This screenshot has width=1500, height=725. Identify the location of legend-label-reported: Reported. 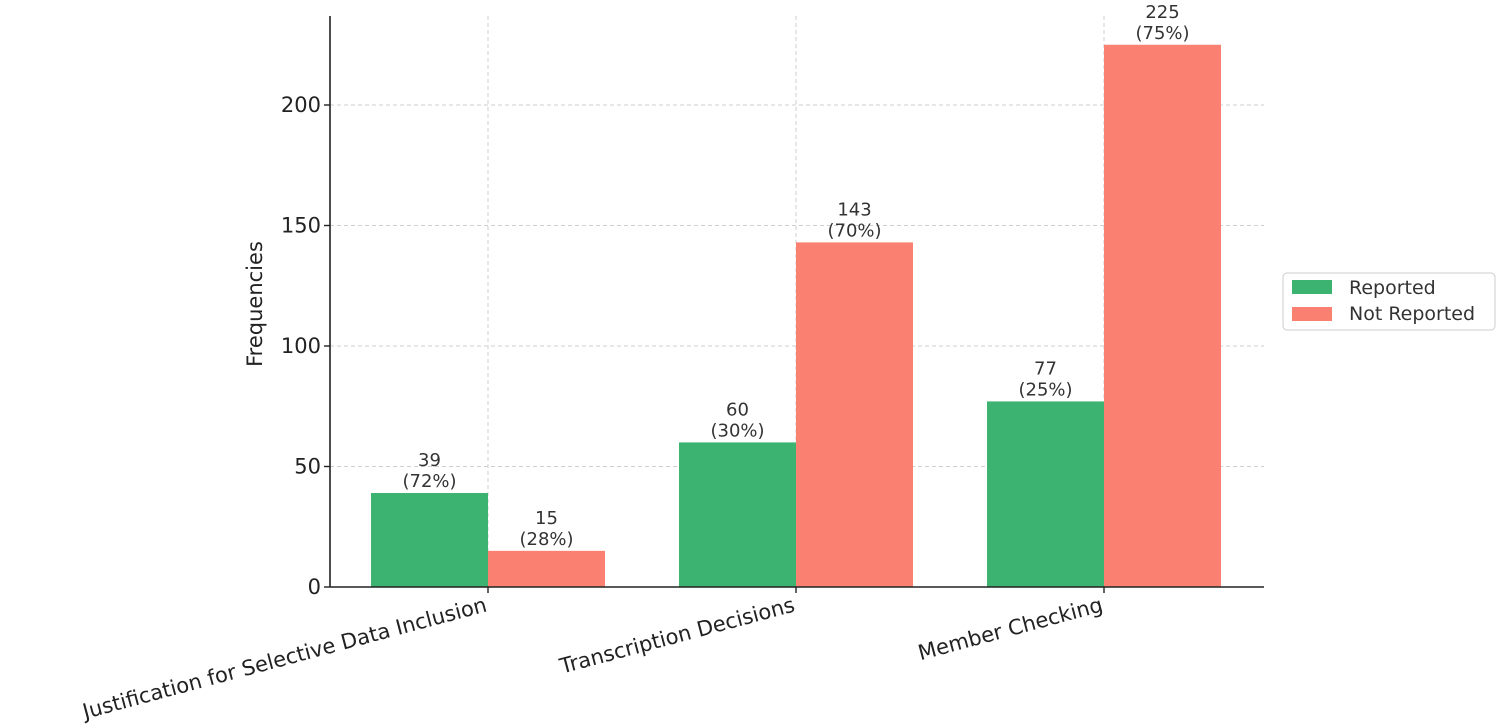
(1392, 288).